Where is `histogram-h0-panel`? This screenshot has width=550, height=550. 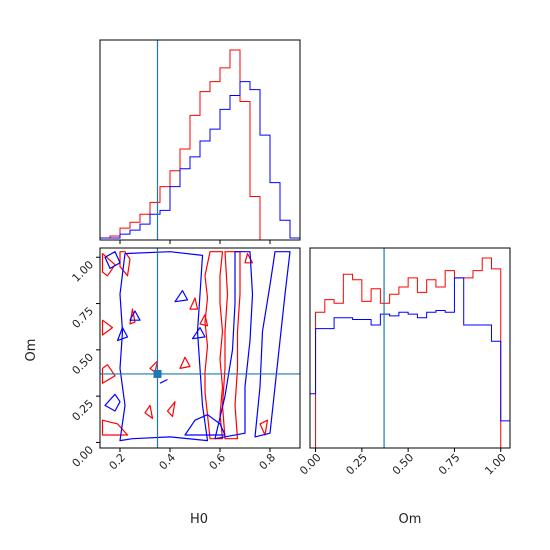
histogram-h0-panel is located at coordinates (200, 141).